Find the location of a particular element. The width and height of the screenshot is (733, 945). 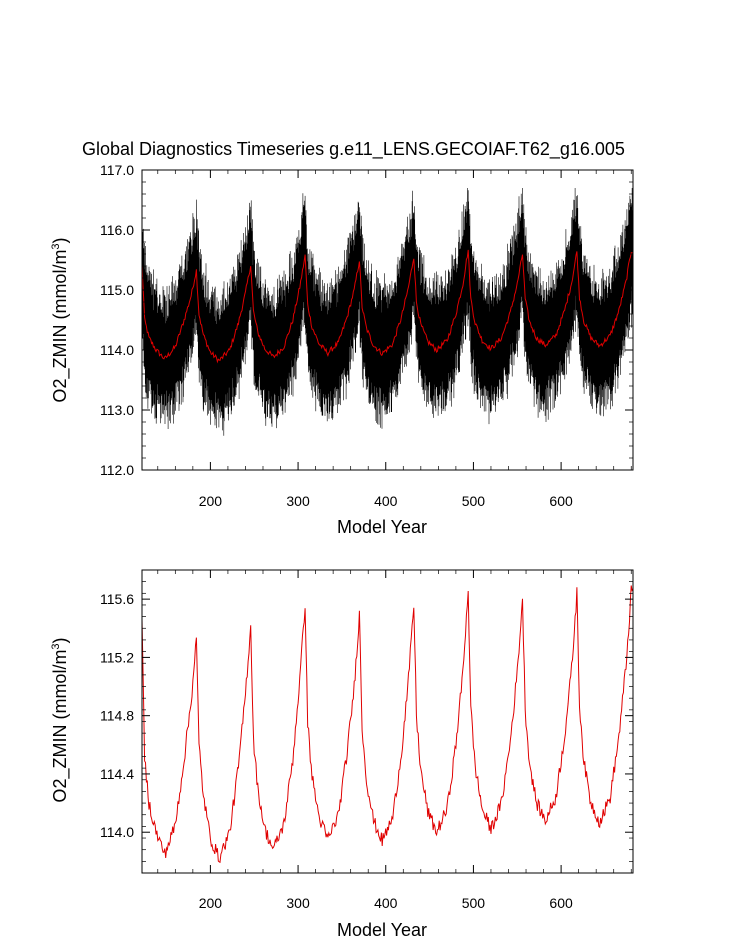

bottom-x-tick-label-300: 300 is located at coordinates (298, 903).